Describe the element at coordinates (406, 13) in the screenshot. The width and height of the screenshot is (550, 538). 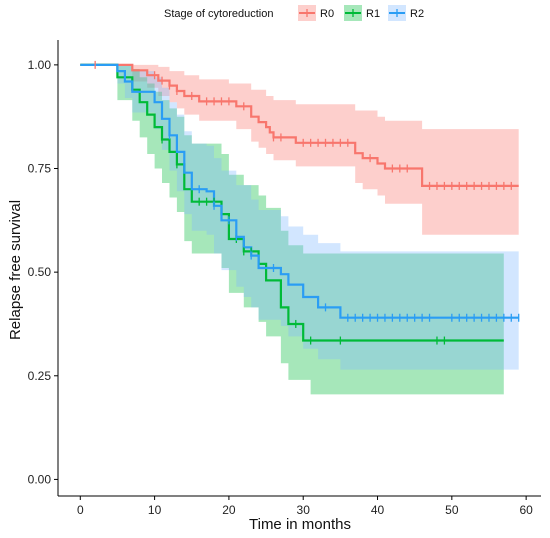
I see `legend-entry-r2: R2` at that location.